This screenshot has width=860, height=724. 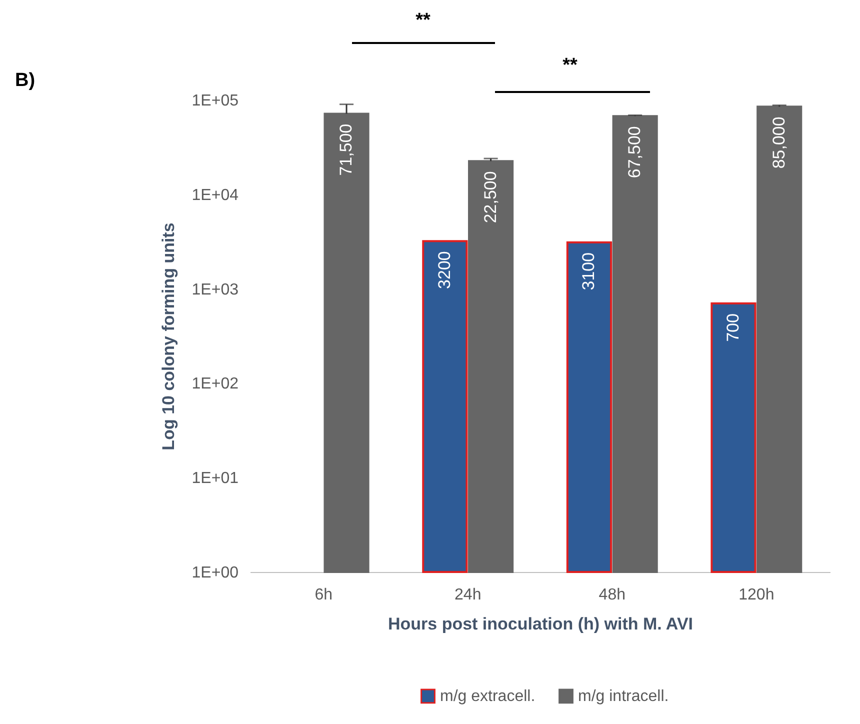 I want to click on legend-label: m/g extracell., so click(x=488, y=697).